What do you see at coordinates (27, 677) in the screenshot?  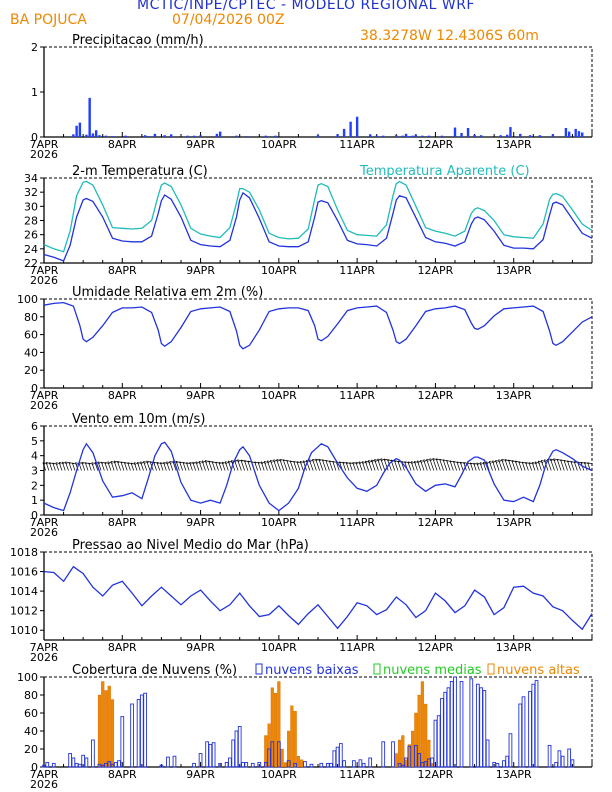 I see `y-tick-label: 100` at bounding box center [27, 677].